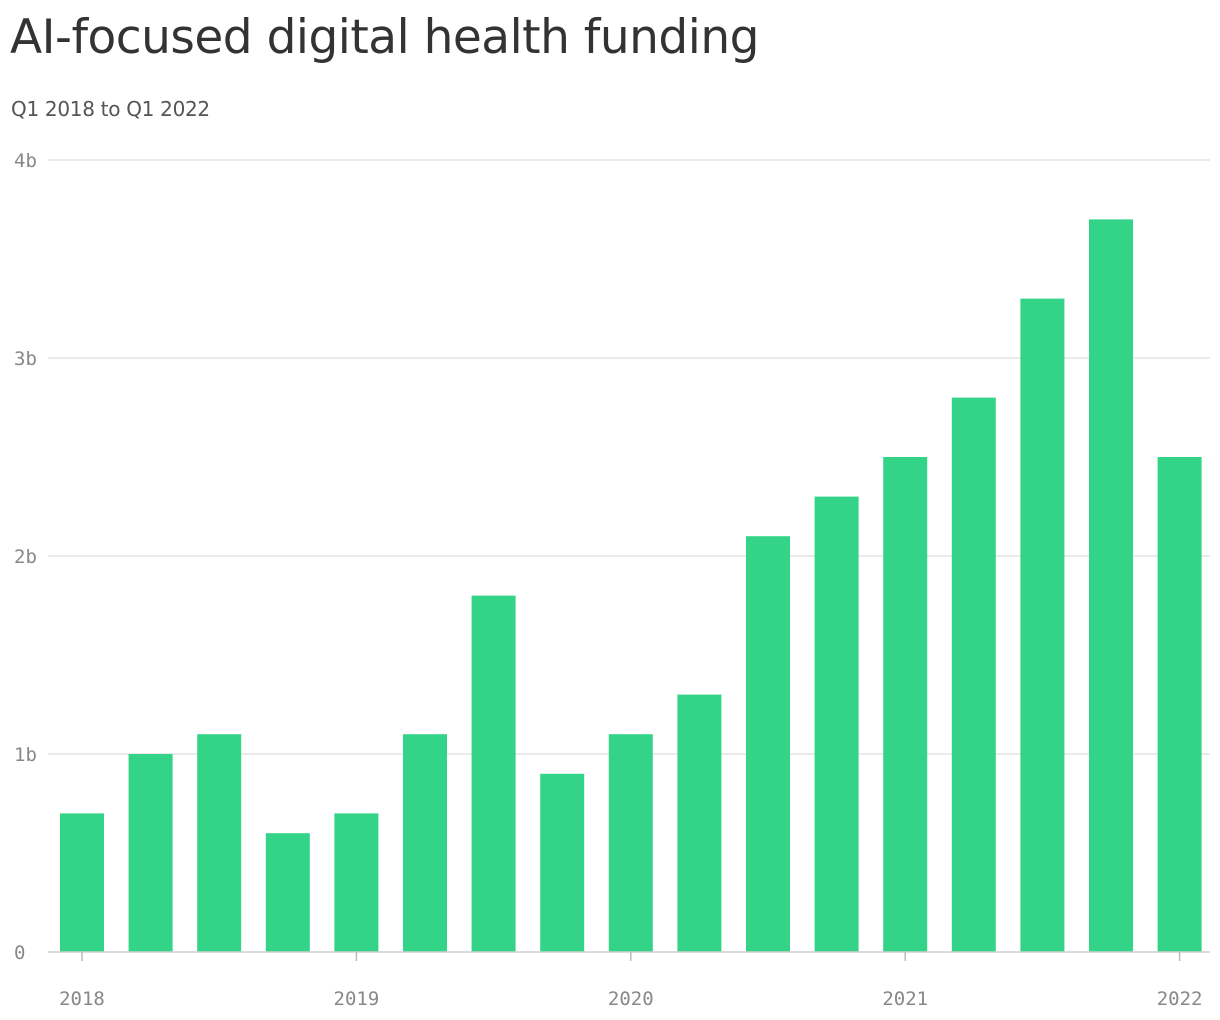 The height and width of the screenshot is (1020, 1220). I want to click on y-axis-ticks: 0 1b 2b 3b 4b, so click(25, 557).